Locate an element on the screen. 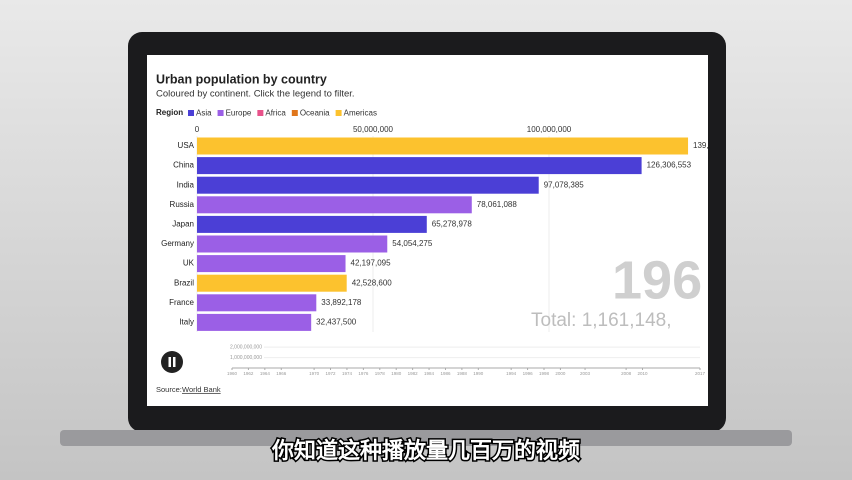 The height and width of the screenshot is (480, 852). timeline-x-label: 1984 is located at coordinates (429, 373).